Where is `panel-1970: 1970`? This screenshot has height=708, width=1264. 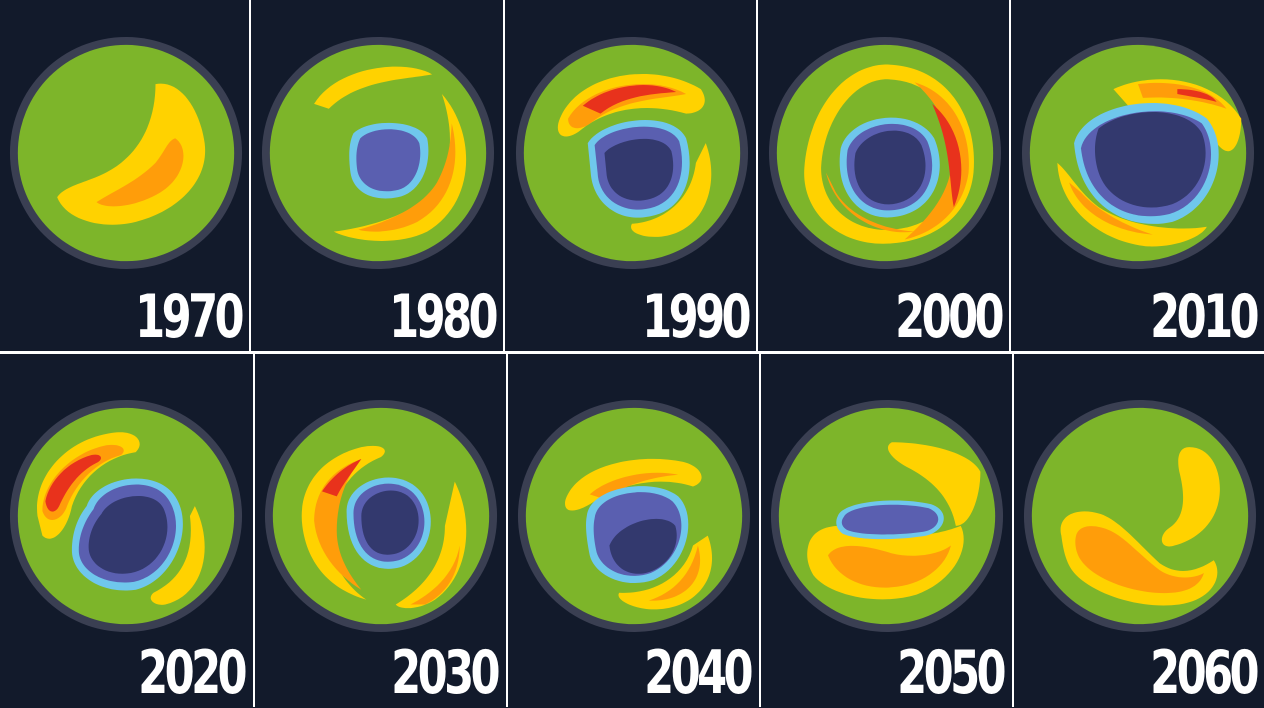 panel-1970: 1970 is located at coordinates (124, 175).